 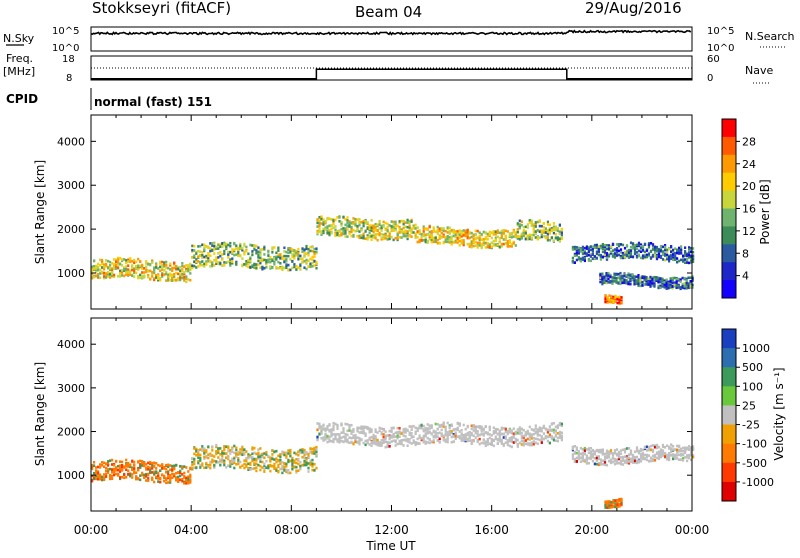 I want to click on power-ytick-label: 1000, so click(x=71, y=273).